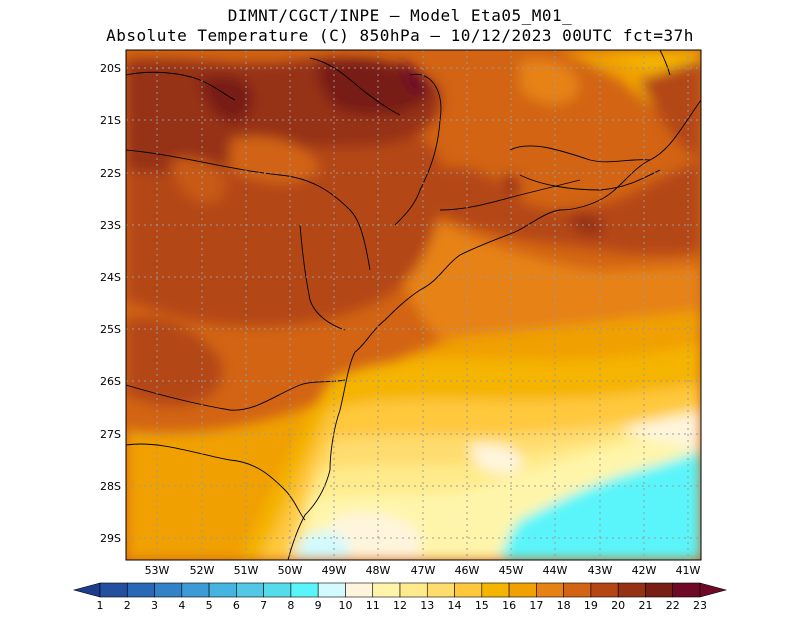  What do you see at coordinates (202, 570) in the screenshot?
I see `lon-label: 52W` at bounding box center [202, 570].